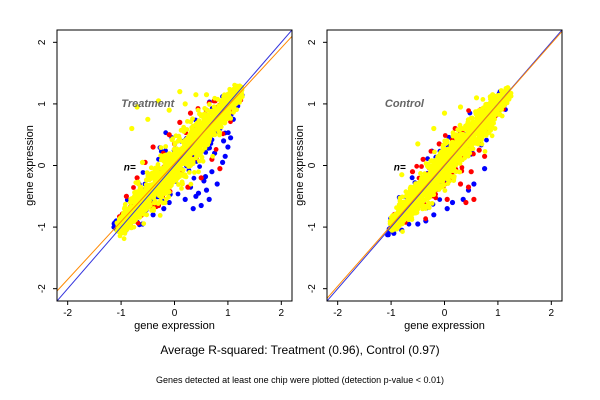 The image size is (600, 400). I want to click on treatment-y-tick-label: -2, so click(42, 288).